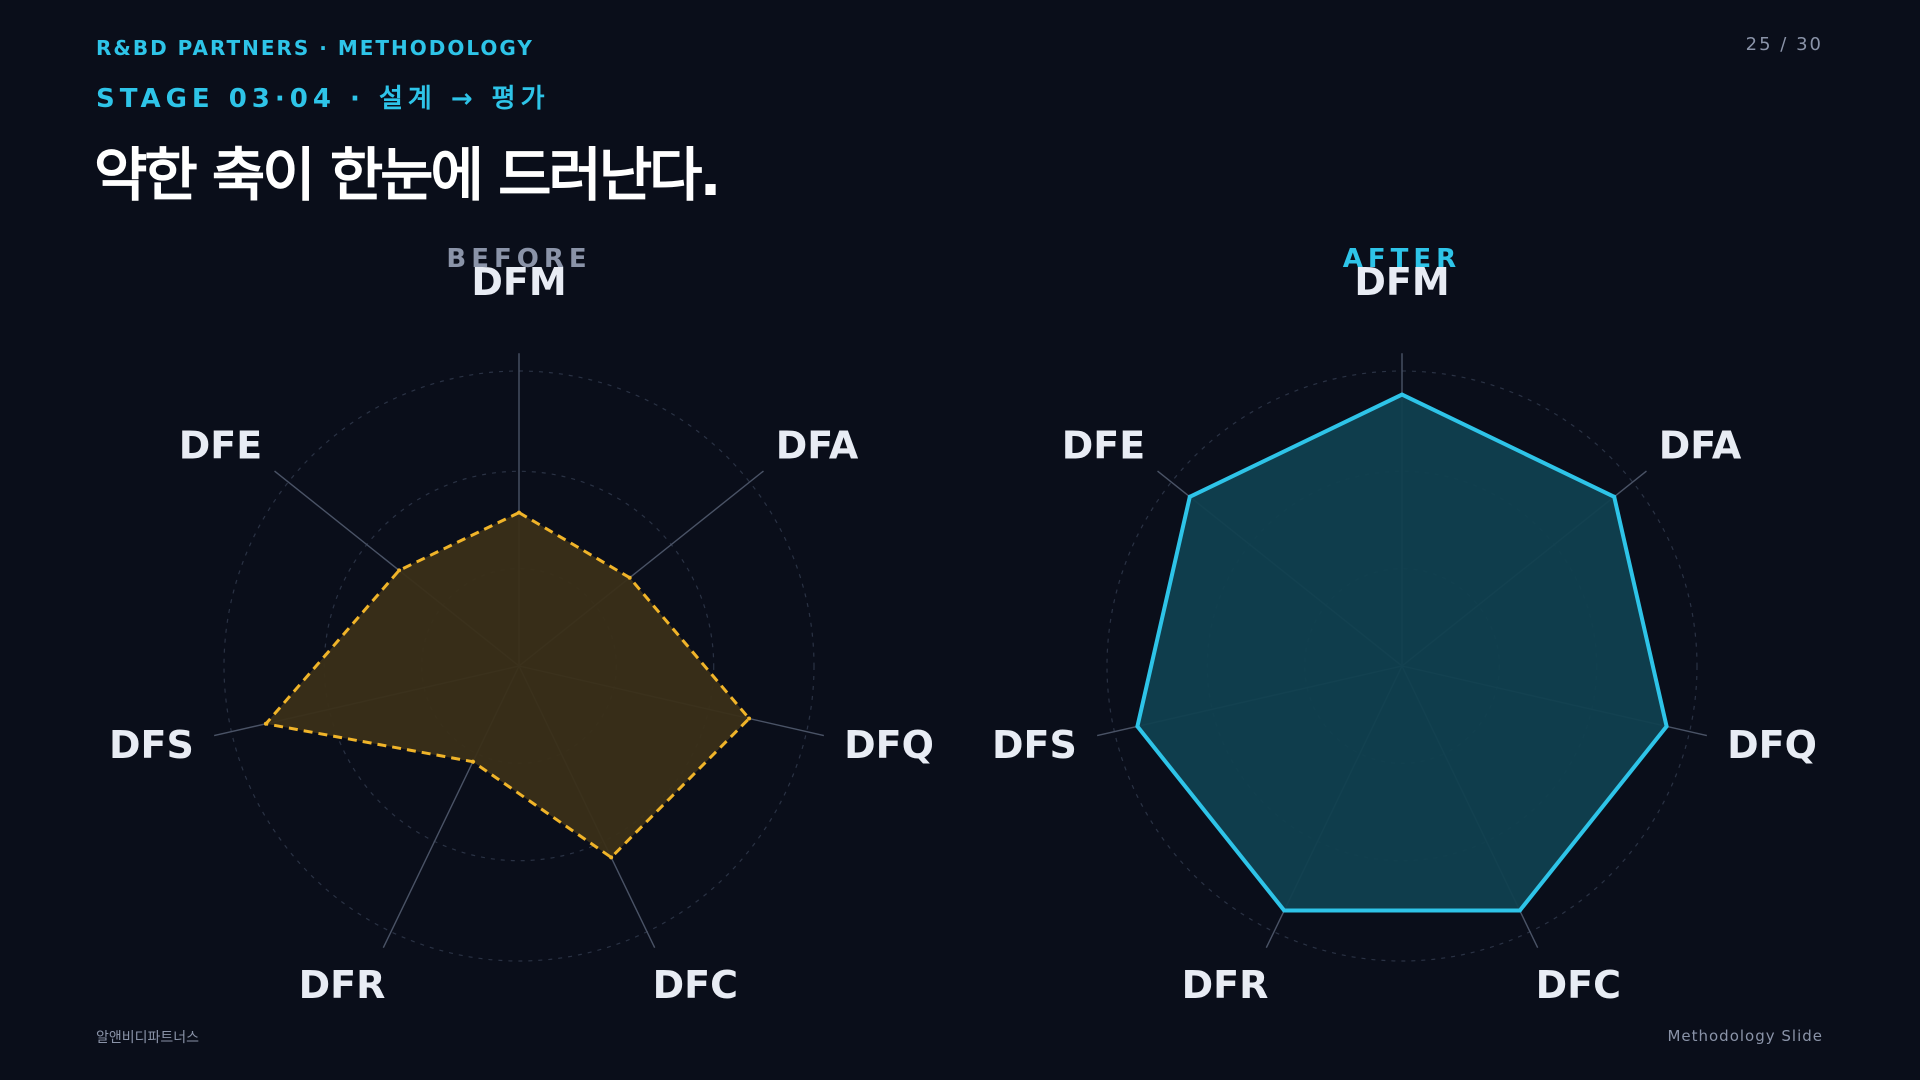 The width and height of the screenshot is (1920, 1080). Describe the element at coordinates (1745, 1036) in the screenshot. I see `footer-slide-type: Methodology Slide` at that location.